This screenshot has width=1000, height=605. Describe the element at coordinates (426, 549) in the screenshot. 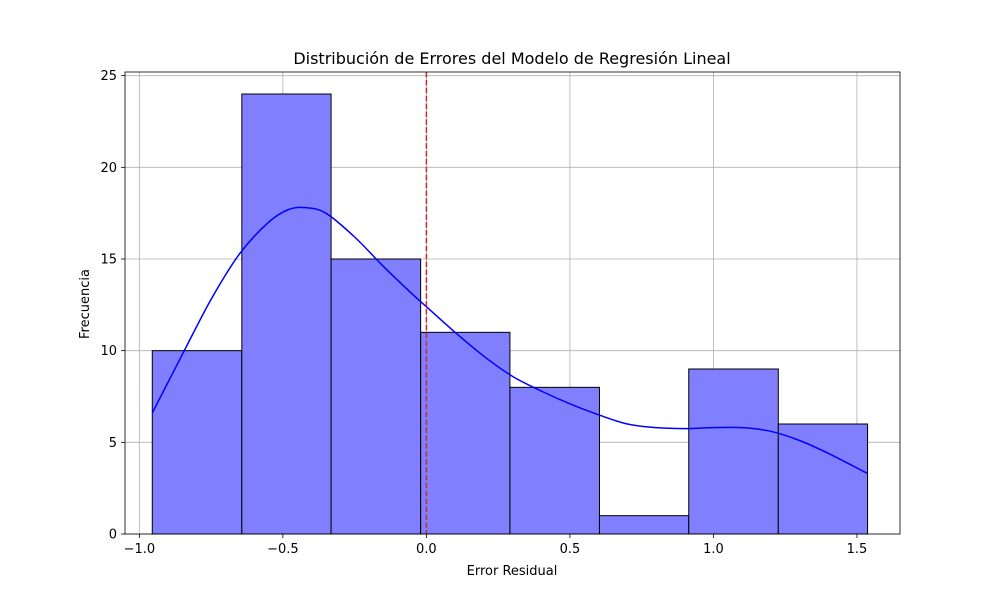

I see `x-tick-label: 0.0` at that location.